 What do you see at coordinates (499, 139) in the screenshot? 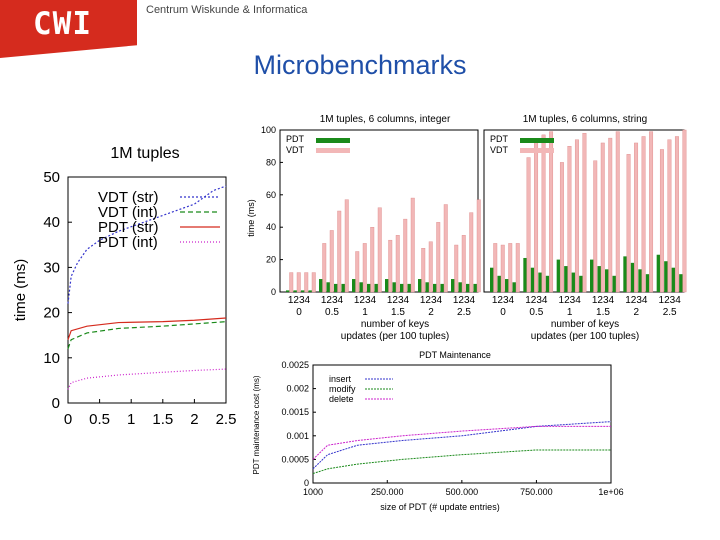
I see `legend-label: PDT` at bounding box center [499, 139].